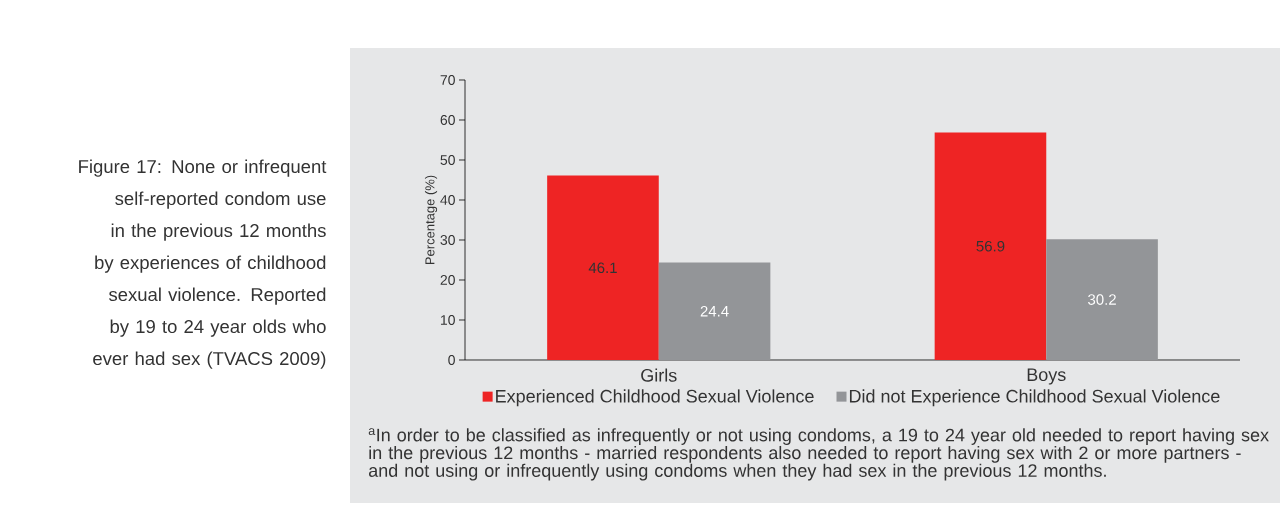 This screenshot has height=530, width=1282. I want to click on data-label: 24.4, so click(714, 311).